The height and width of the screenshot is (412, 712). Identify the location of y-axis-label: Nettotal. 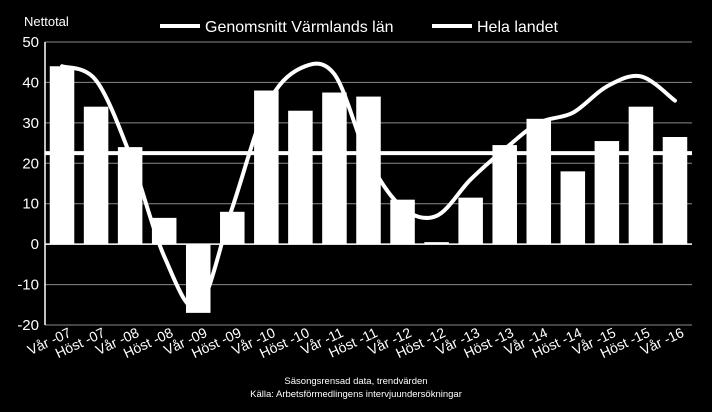
(46, 21).